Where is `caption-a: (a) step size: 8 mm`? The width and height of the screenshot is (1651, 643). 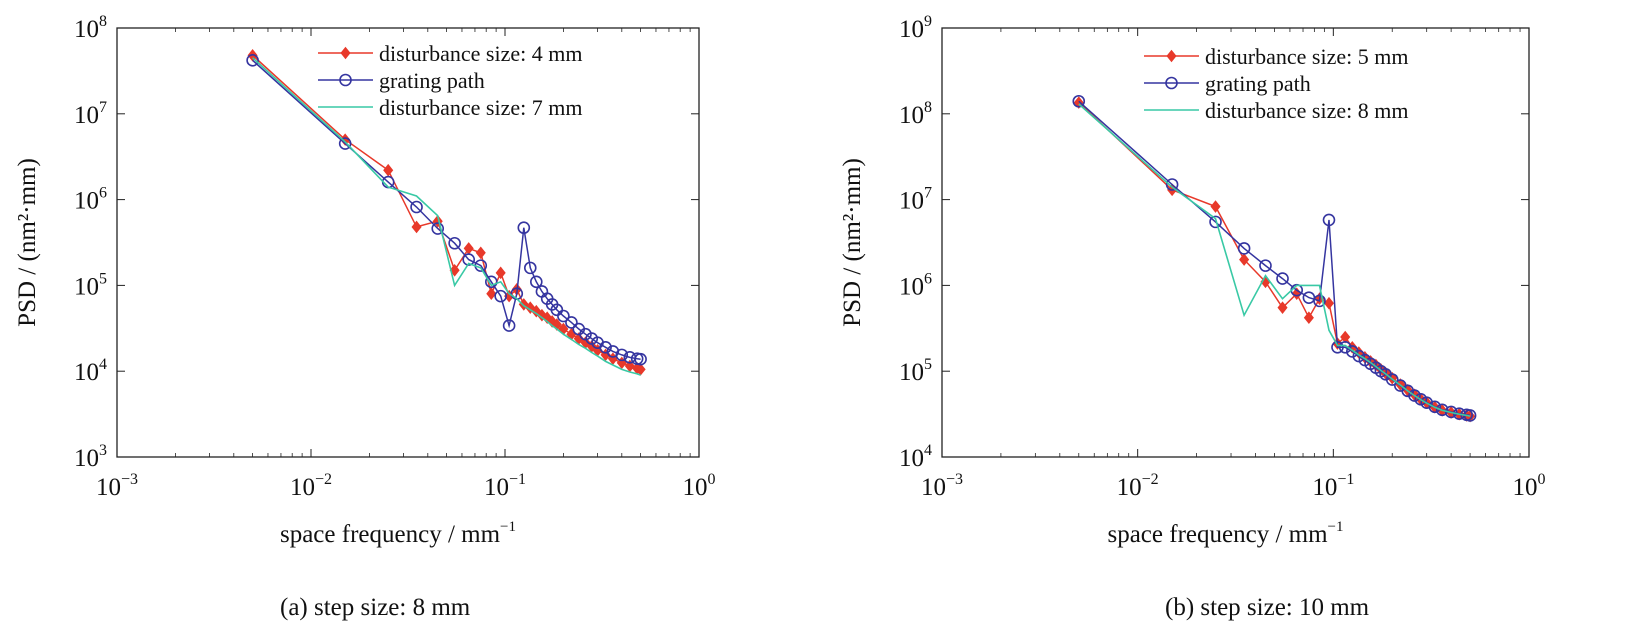
caption-a: (a) step size: 8 mm is located at coordinates (375, 607).